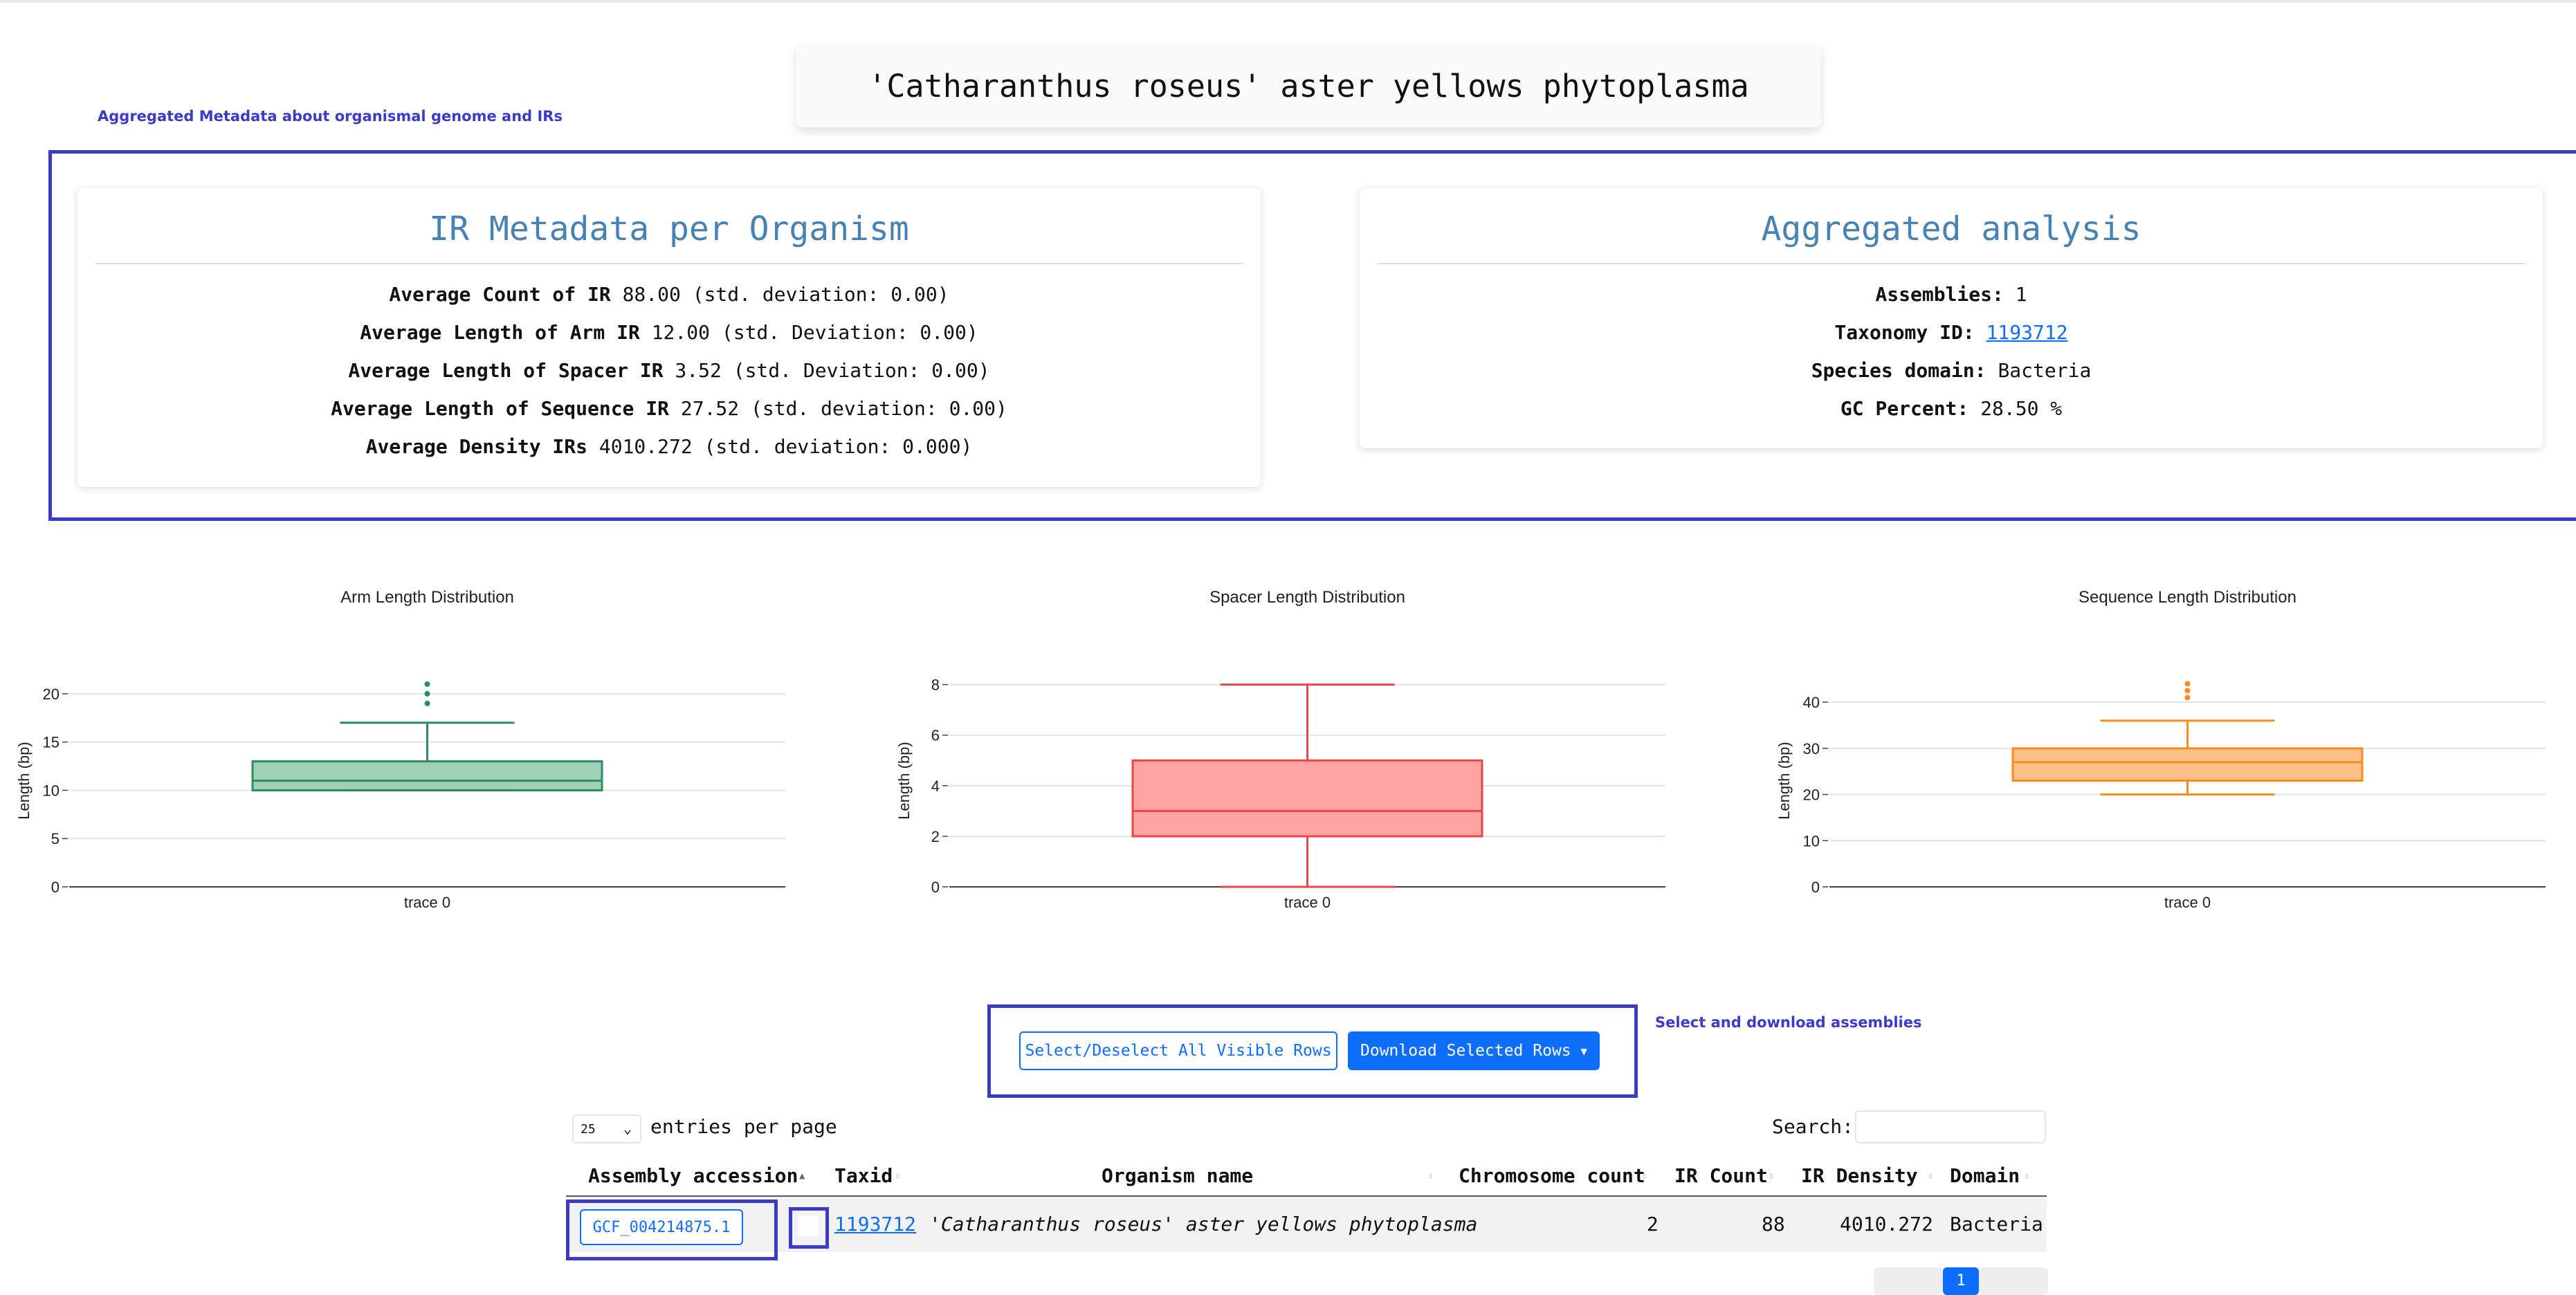 Image resolution: width=2576 pixels, height=1295 pixels. I want to click on col-domain: Domain, so click(1985, 1175).